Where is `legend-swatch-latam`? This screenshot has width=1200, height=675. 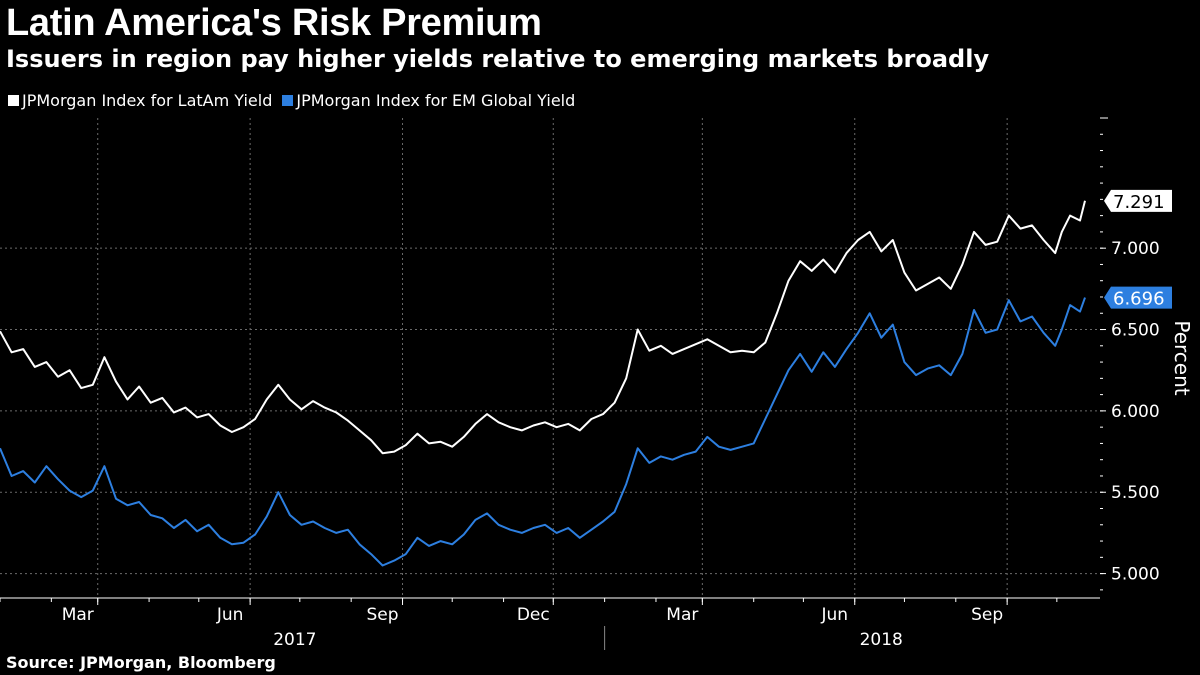 legend-swatch-latam is located at coordinates (13, 100).